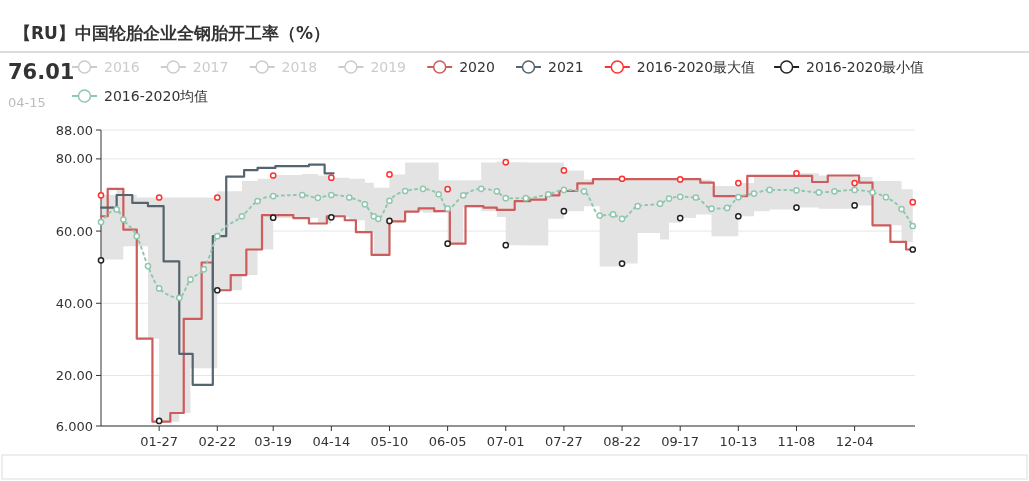 The image size is (1029, 481). Describe the element at coordinates (680, 441) in the screenshot. I see `x-tick-label: 09-17` at that location.